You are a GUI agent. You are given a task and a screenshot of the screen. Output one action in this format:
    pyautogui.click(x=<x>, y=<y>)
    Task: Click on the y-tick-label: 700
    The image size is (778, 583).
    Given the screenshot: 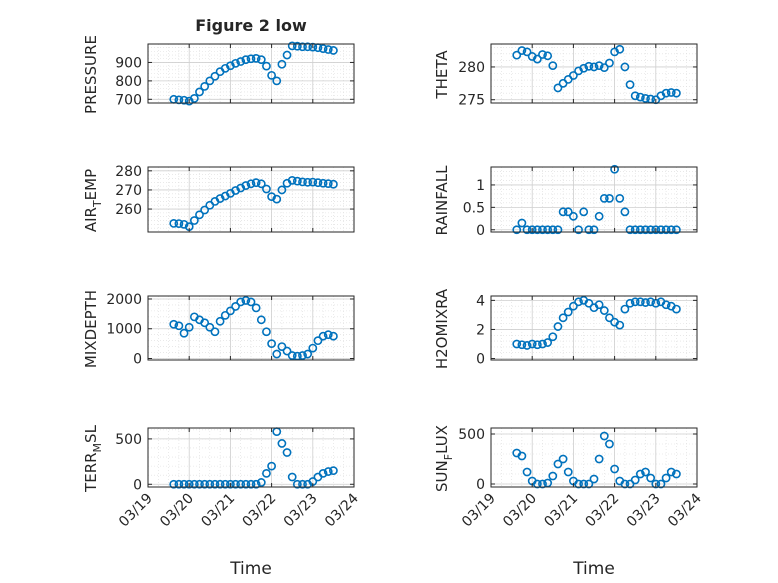 What is the action you would take?
    pyautogui.click(x=128, y=100)
    